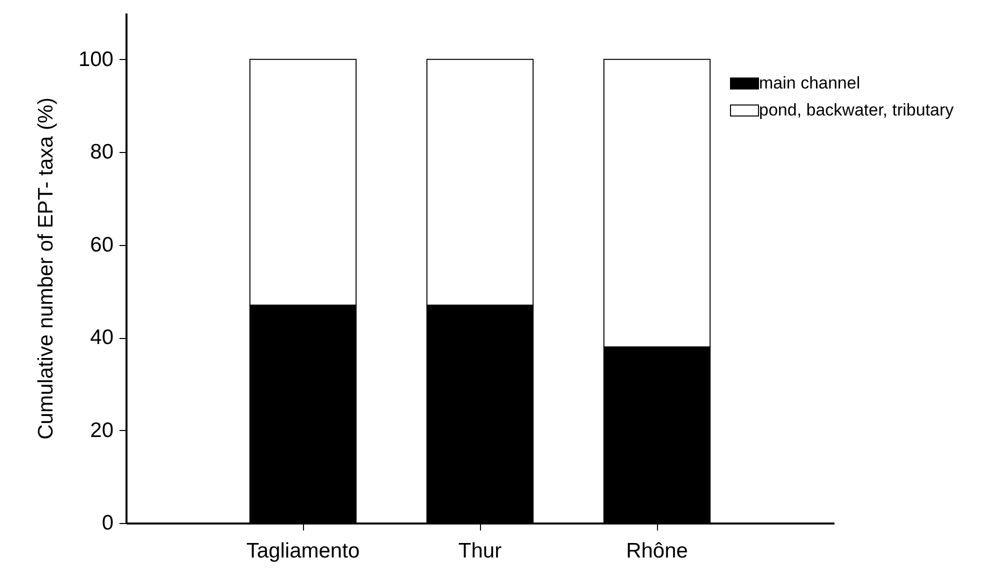 The image size is (989, 573). I want to click on y-tick-label: 100, so click(96, 59).